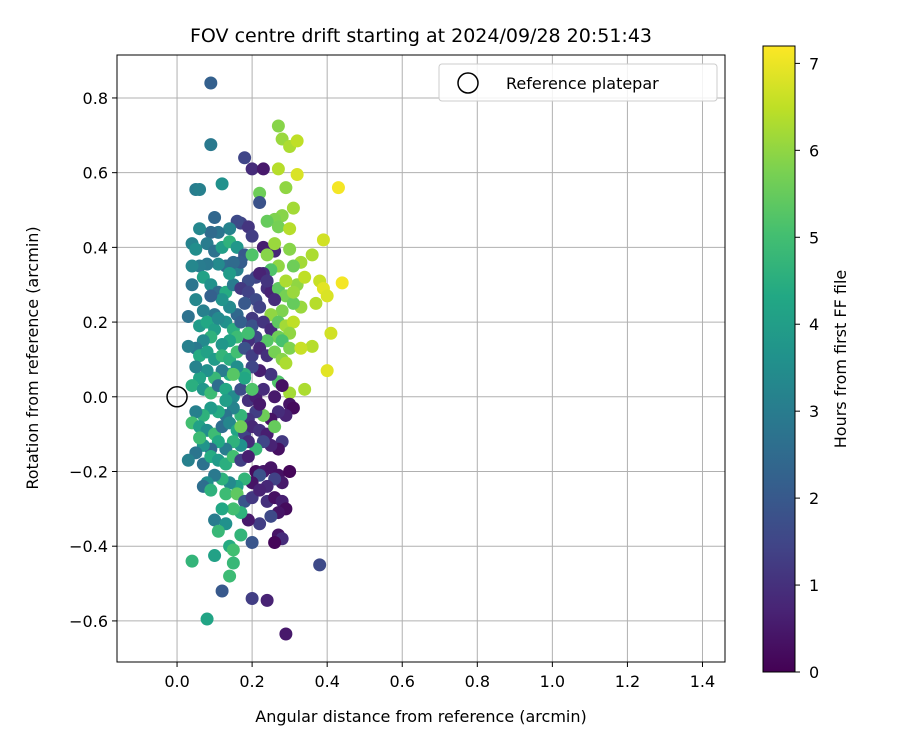 The height and width of the screenshot is (750, 900). I want to click on colorbar-tick-label: 2, so click(814, 498).